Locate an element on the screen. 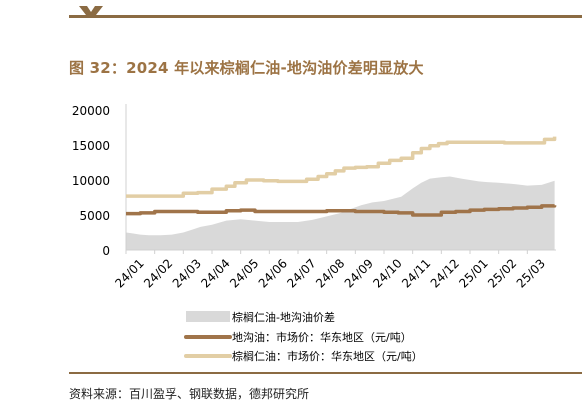 The width and height of the screenshot is (582, 412). legend-label: 棕榈仁油：市场价：华东地区（元/吨） is located at coordinates (327, 356).